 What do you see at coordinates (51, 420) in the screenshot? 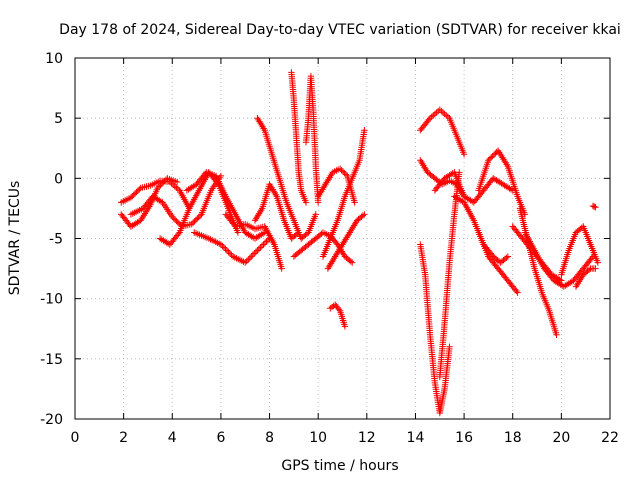
I see `y-tick-label: -20` at bounding box center [51, 420].